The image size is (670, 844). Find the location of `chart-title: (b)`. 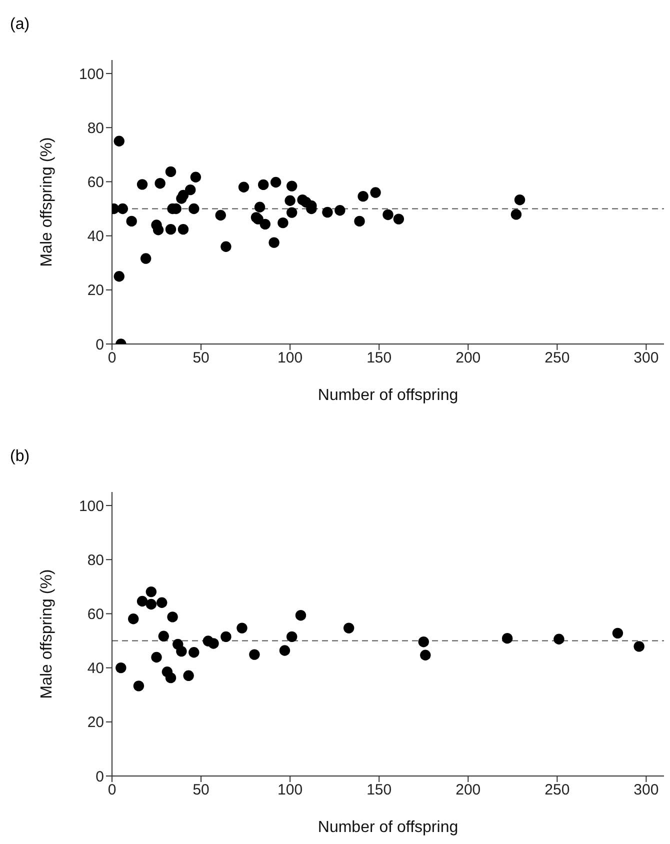

chart-title: (b) is located at coordinates (20, 457).